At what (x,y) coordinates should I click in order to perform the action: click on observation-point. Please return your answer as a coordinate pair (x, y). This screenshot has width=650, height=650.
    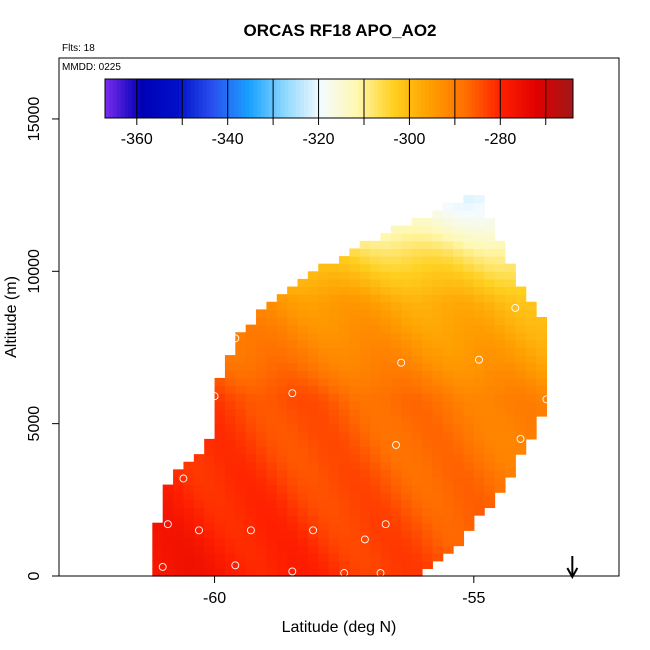
    Looking at the image, I should click on (214, 396).